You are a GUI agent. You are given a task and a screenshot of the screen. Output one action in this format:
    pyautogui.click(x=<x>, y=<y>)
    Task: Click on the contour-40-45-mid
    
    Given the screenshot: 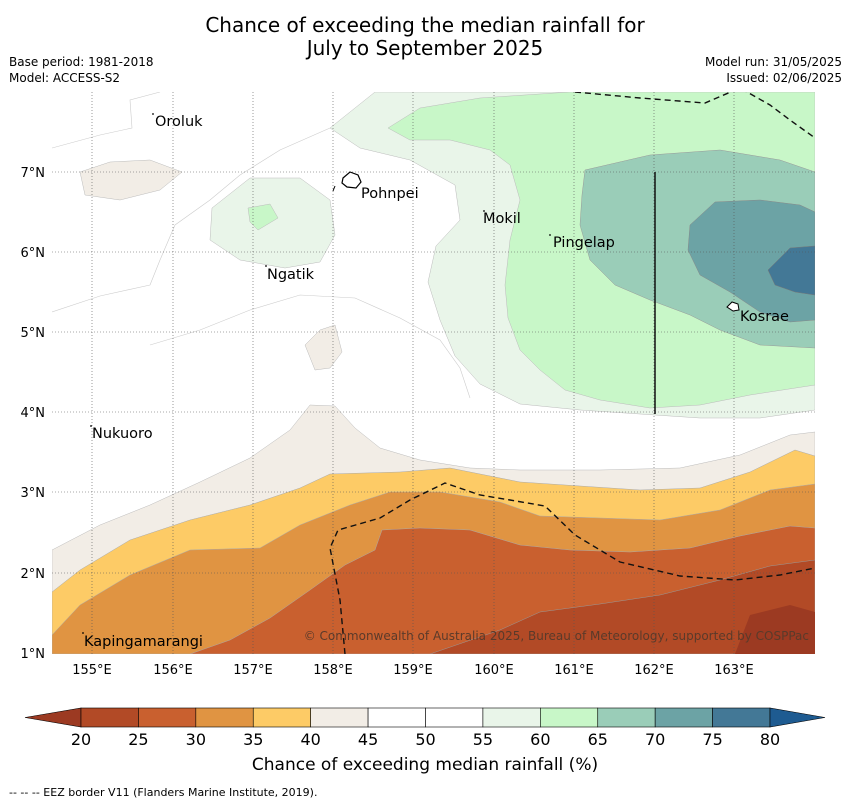 What is the action you would take?
    pyautogui.click(x=323, y=347)
    